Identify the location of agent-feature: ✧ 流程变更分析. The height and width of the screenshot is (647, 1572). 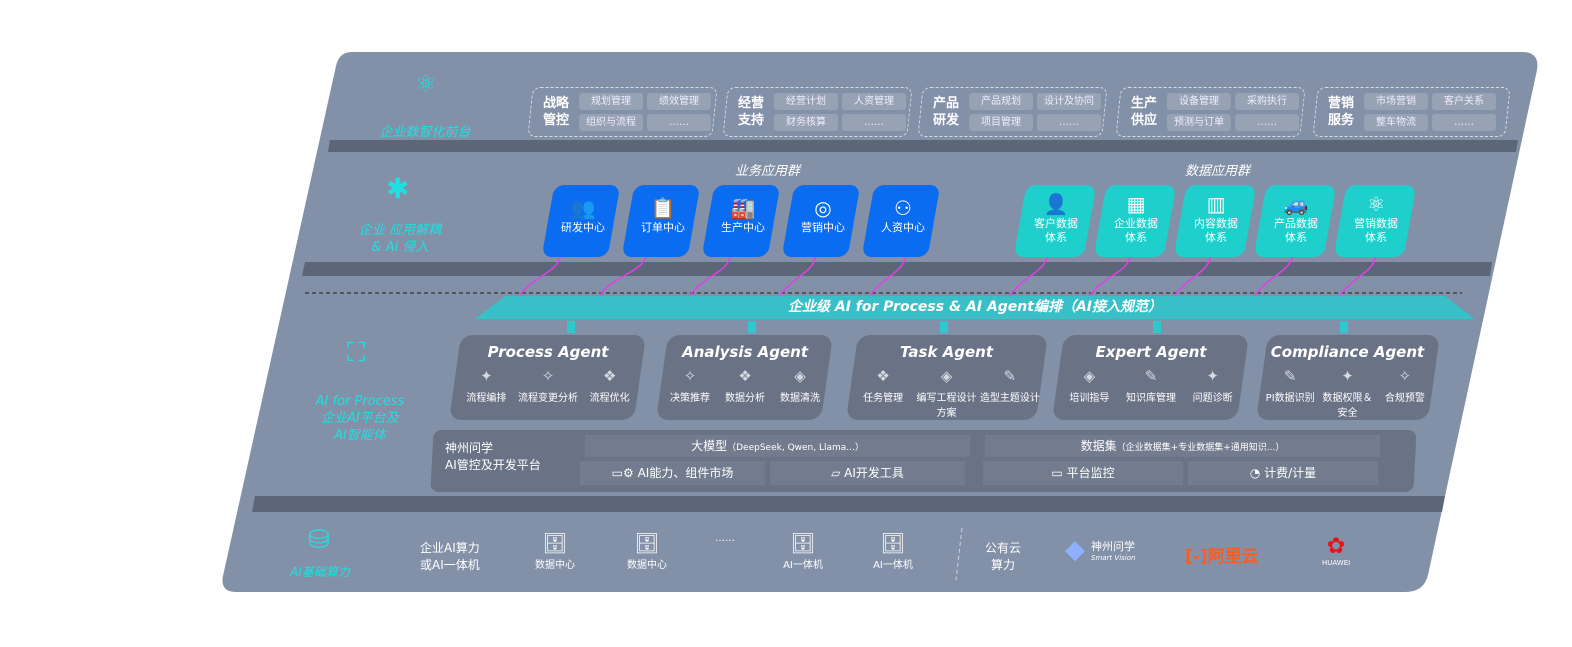
(548, 385).